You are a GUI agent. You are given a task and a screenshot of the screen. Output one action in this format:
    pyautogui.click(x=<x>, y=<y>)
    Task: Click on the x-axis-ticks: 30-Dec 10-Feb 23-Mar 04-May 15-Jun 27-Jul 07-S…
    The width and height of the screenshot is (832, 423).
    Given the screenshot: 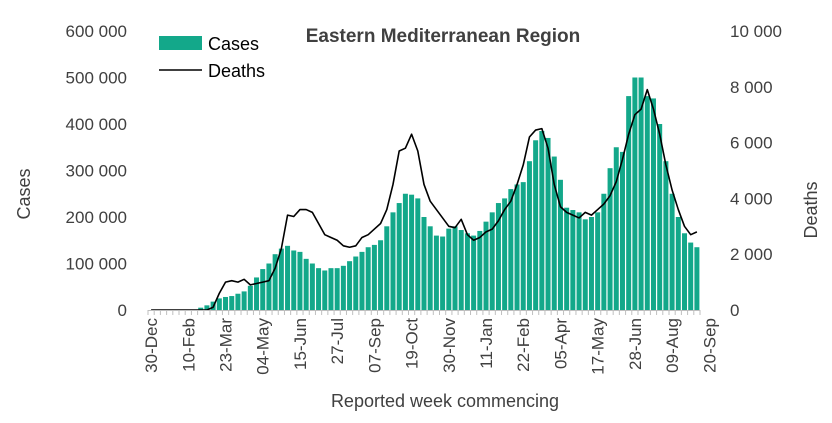 What is the action you would take?
    pyautogui.click(x=430, y=342)
    